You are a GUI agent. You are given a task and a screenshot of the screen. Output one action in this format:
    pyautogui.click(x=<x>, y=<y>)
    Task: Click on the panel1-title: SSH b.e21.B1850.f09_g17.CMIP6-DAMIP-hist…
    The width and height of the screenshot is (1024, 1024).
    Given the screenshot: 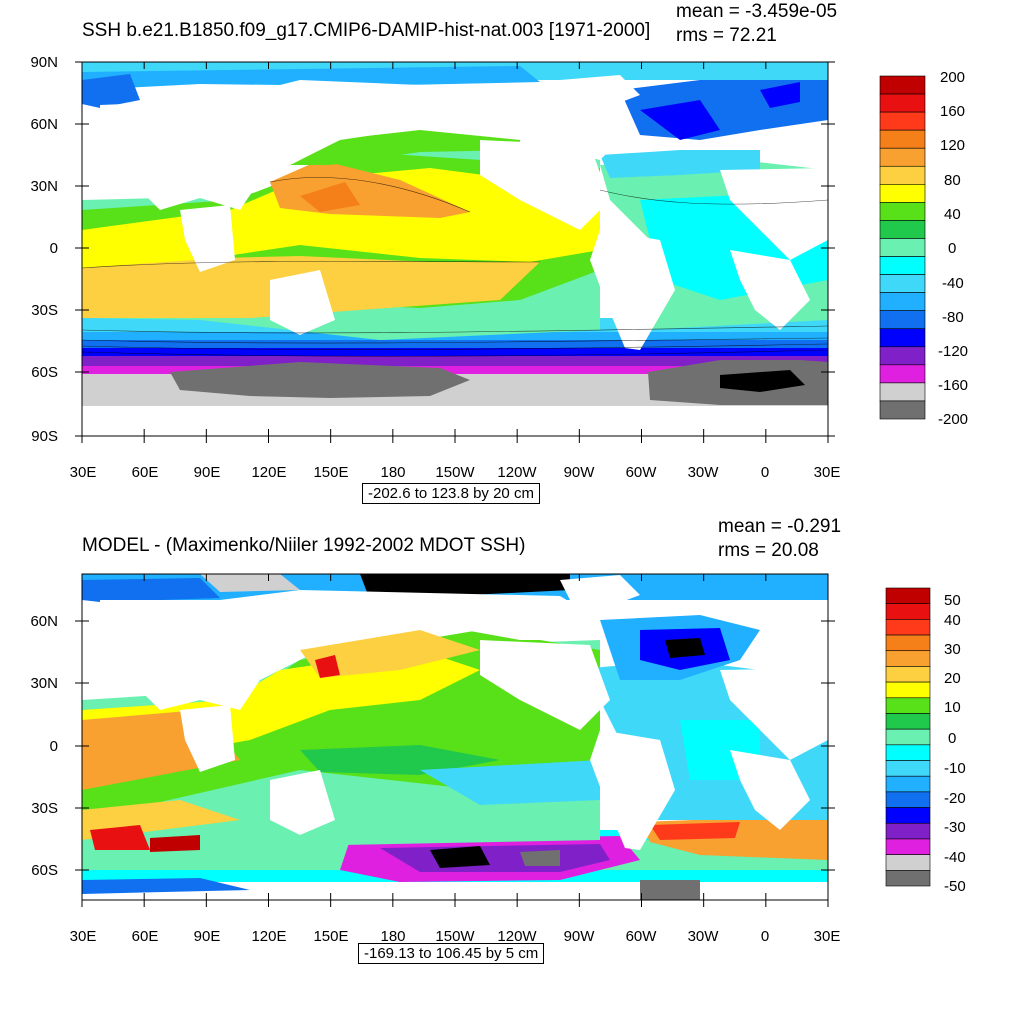 What is the action you would take?
    pyautogui.click(x=366, y=30)
    